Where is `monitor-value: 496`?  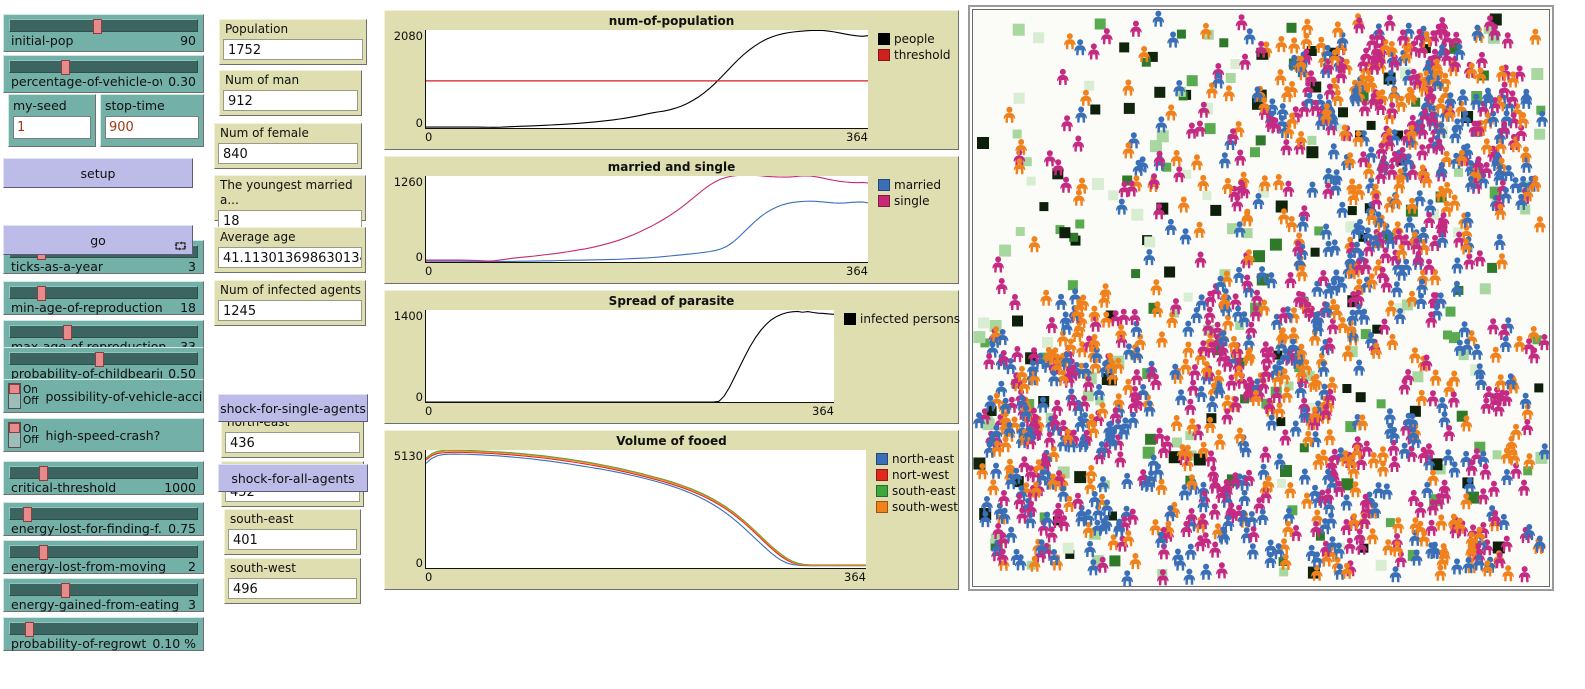
monitor-value: 496 is located at coordinates (292, 588).